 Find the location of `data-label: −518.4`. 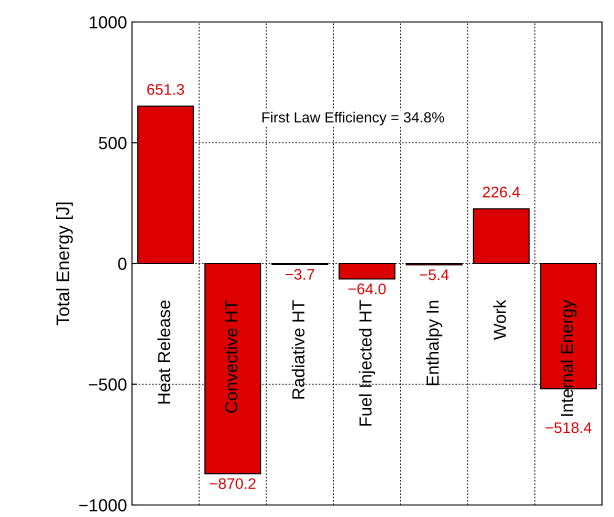

data-label: −518.4 is located at coordinates (569, 428).